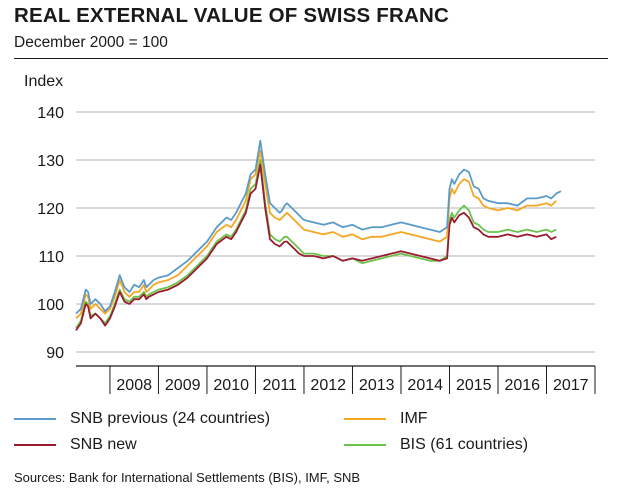 The image size is (630, 499). Describe the element at coordinates (35, 419) in the screenshot. I see `legend-swatch-snb-previous` at that location.